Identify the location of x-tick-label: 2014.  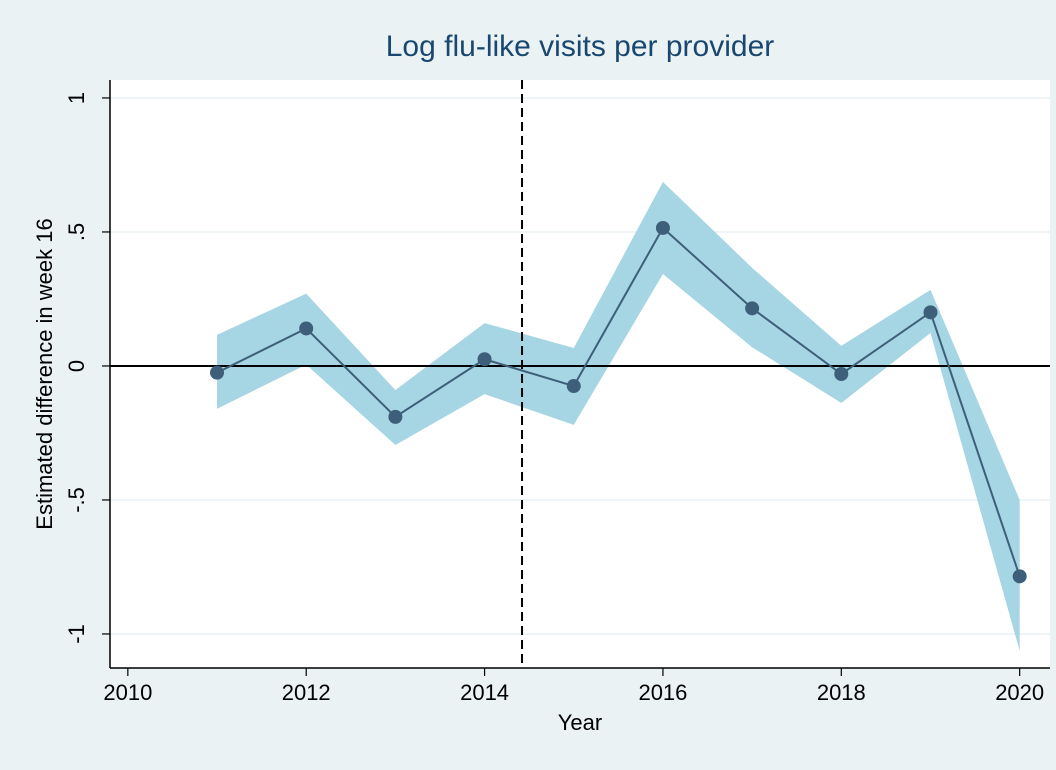
(484, 692).